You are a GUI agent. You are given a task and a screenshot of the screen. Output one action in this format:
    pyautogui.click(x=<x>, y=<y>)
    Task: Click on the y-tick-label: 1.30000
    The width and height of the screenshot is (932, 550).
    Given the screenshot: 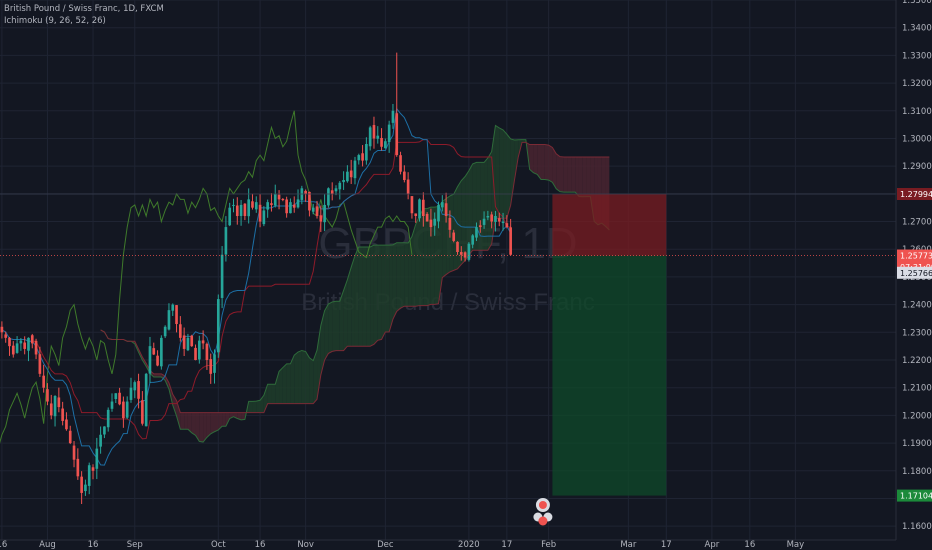 What is the action you would take?
    pyautogui.click(x=917, y=139)
    